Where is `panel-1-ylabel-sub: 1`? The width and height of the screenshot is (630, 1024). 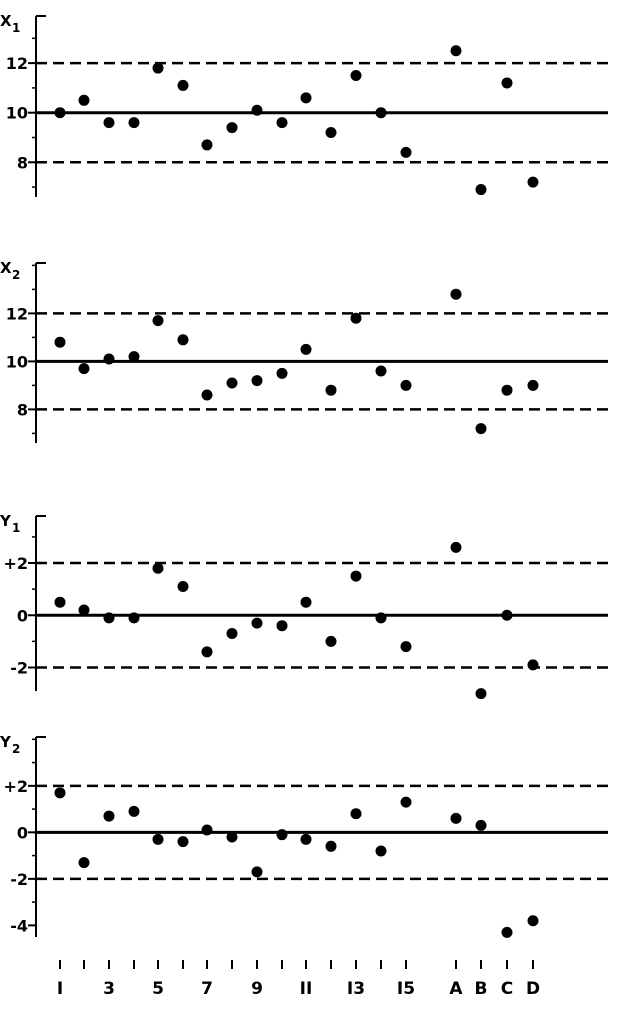 panel-1-ylabel-sub: 1 is located at coordinates (16, 28).